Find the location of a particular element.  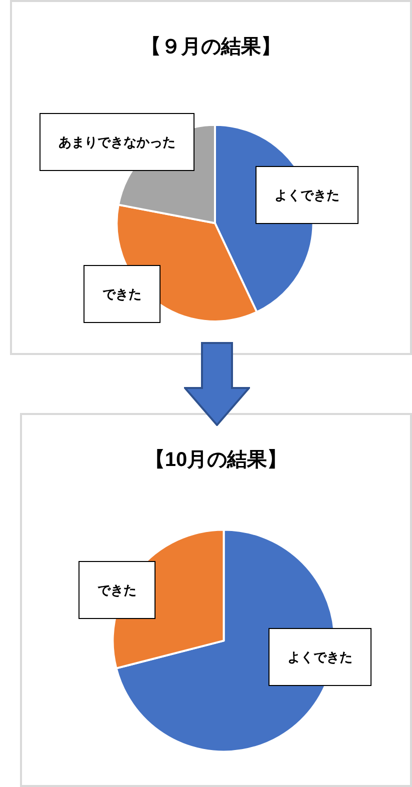

chart-title: 【９月の結果】 is located at coordinates (211, 47).